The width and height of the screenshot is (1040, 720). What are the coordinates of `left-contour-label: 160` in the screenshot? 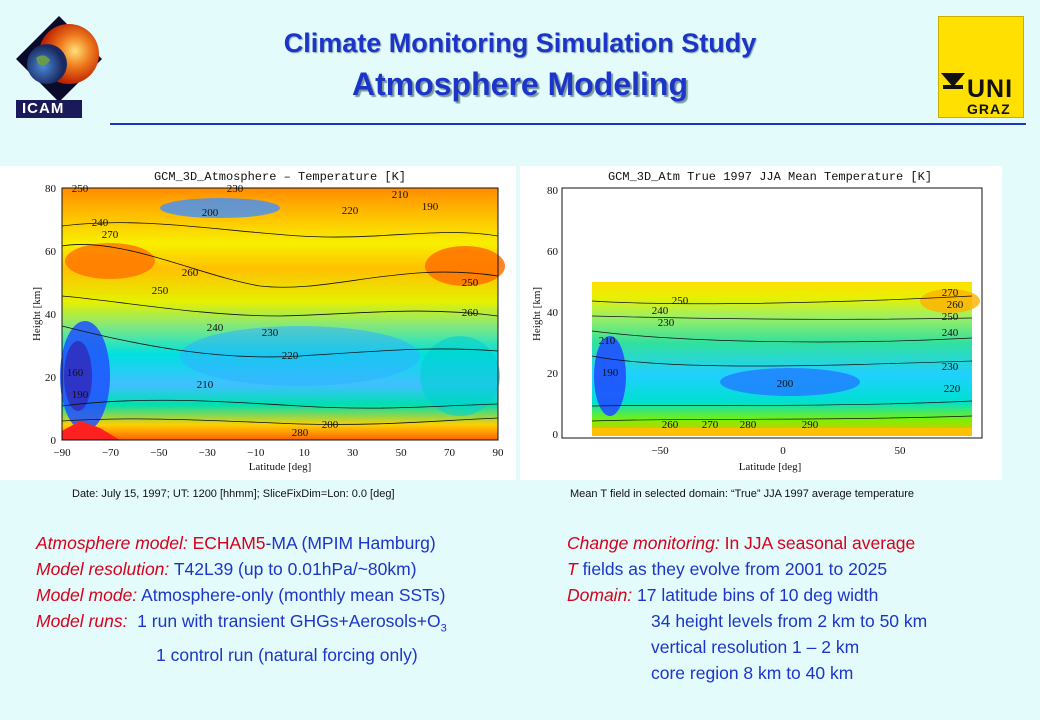 It's located at (75, 373).